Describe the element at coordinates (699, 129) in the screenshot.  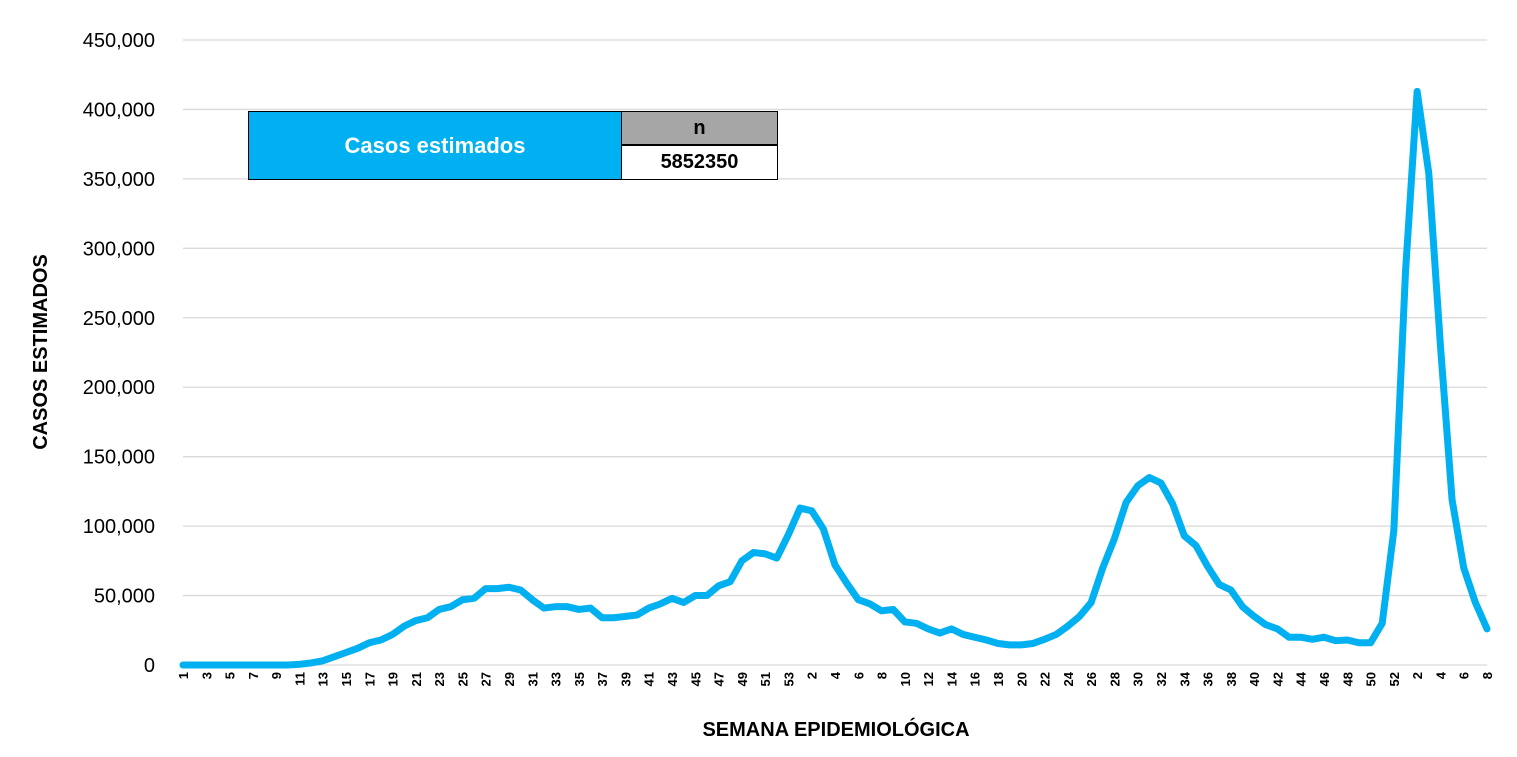
I see `info-table-header: n` at that location.